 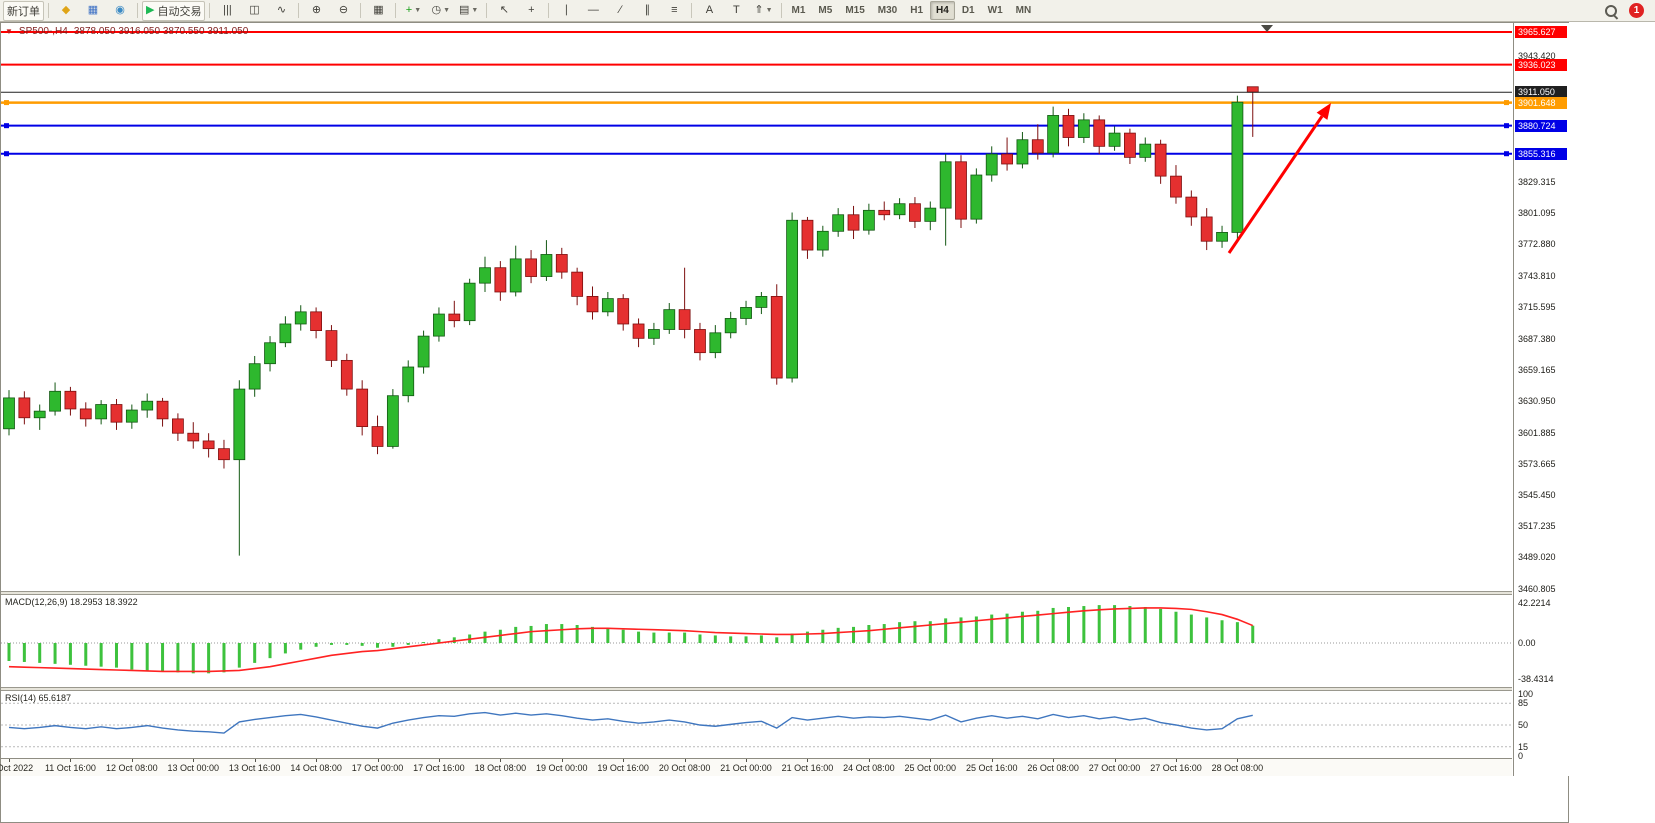 I want to click on fibonacci-icon: ≡, so click(x=674, y=11).